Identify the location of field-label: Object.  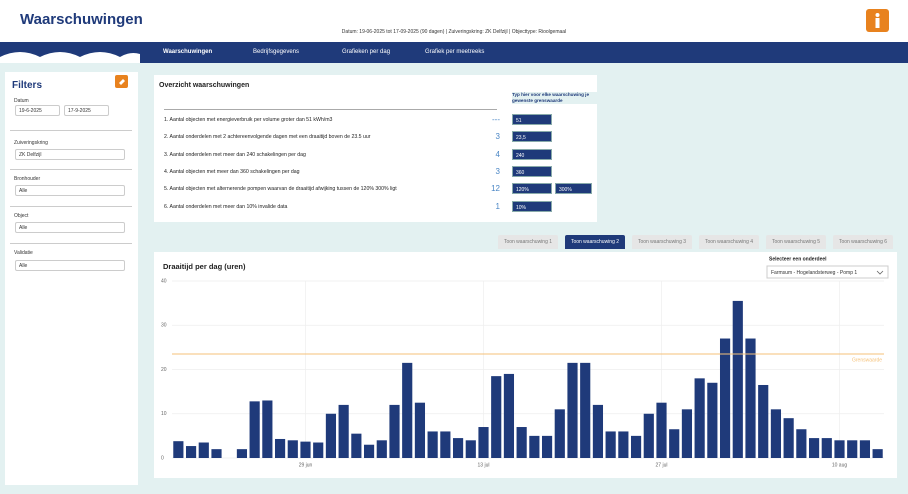
(21, 216).